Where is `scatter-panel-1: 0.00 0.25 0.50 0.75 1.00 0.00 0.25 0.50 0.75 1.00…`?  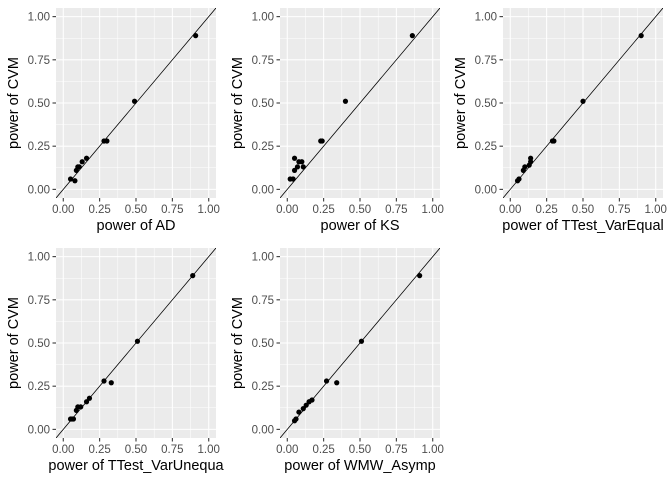
scatter-panel-1: 0.00 0.25 0.50 0.75 1.00 0.00 0.25 0.50 0.75 1.00… is located at coordinates (113, 121).